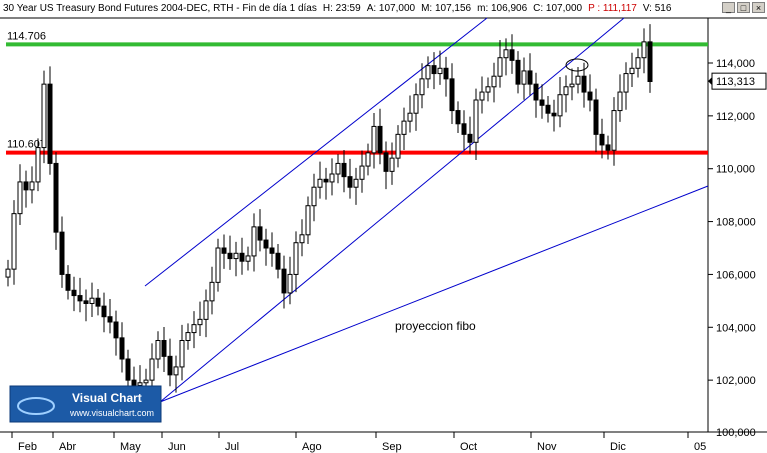 The width and height of the screenshot is (767, 453). I want to click on x-tick-label: Jul, so click(232, 447).